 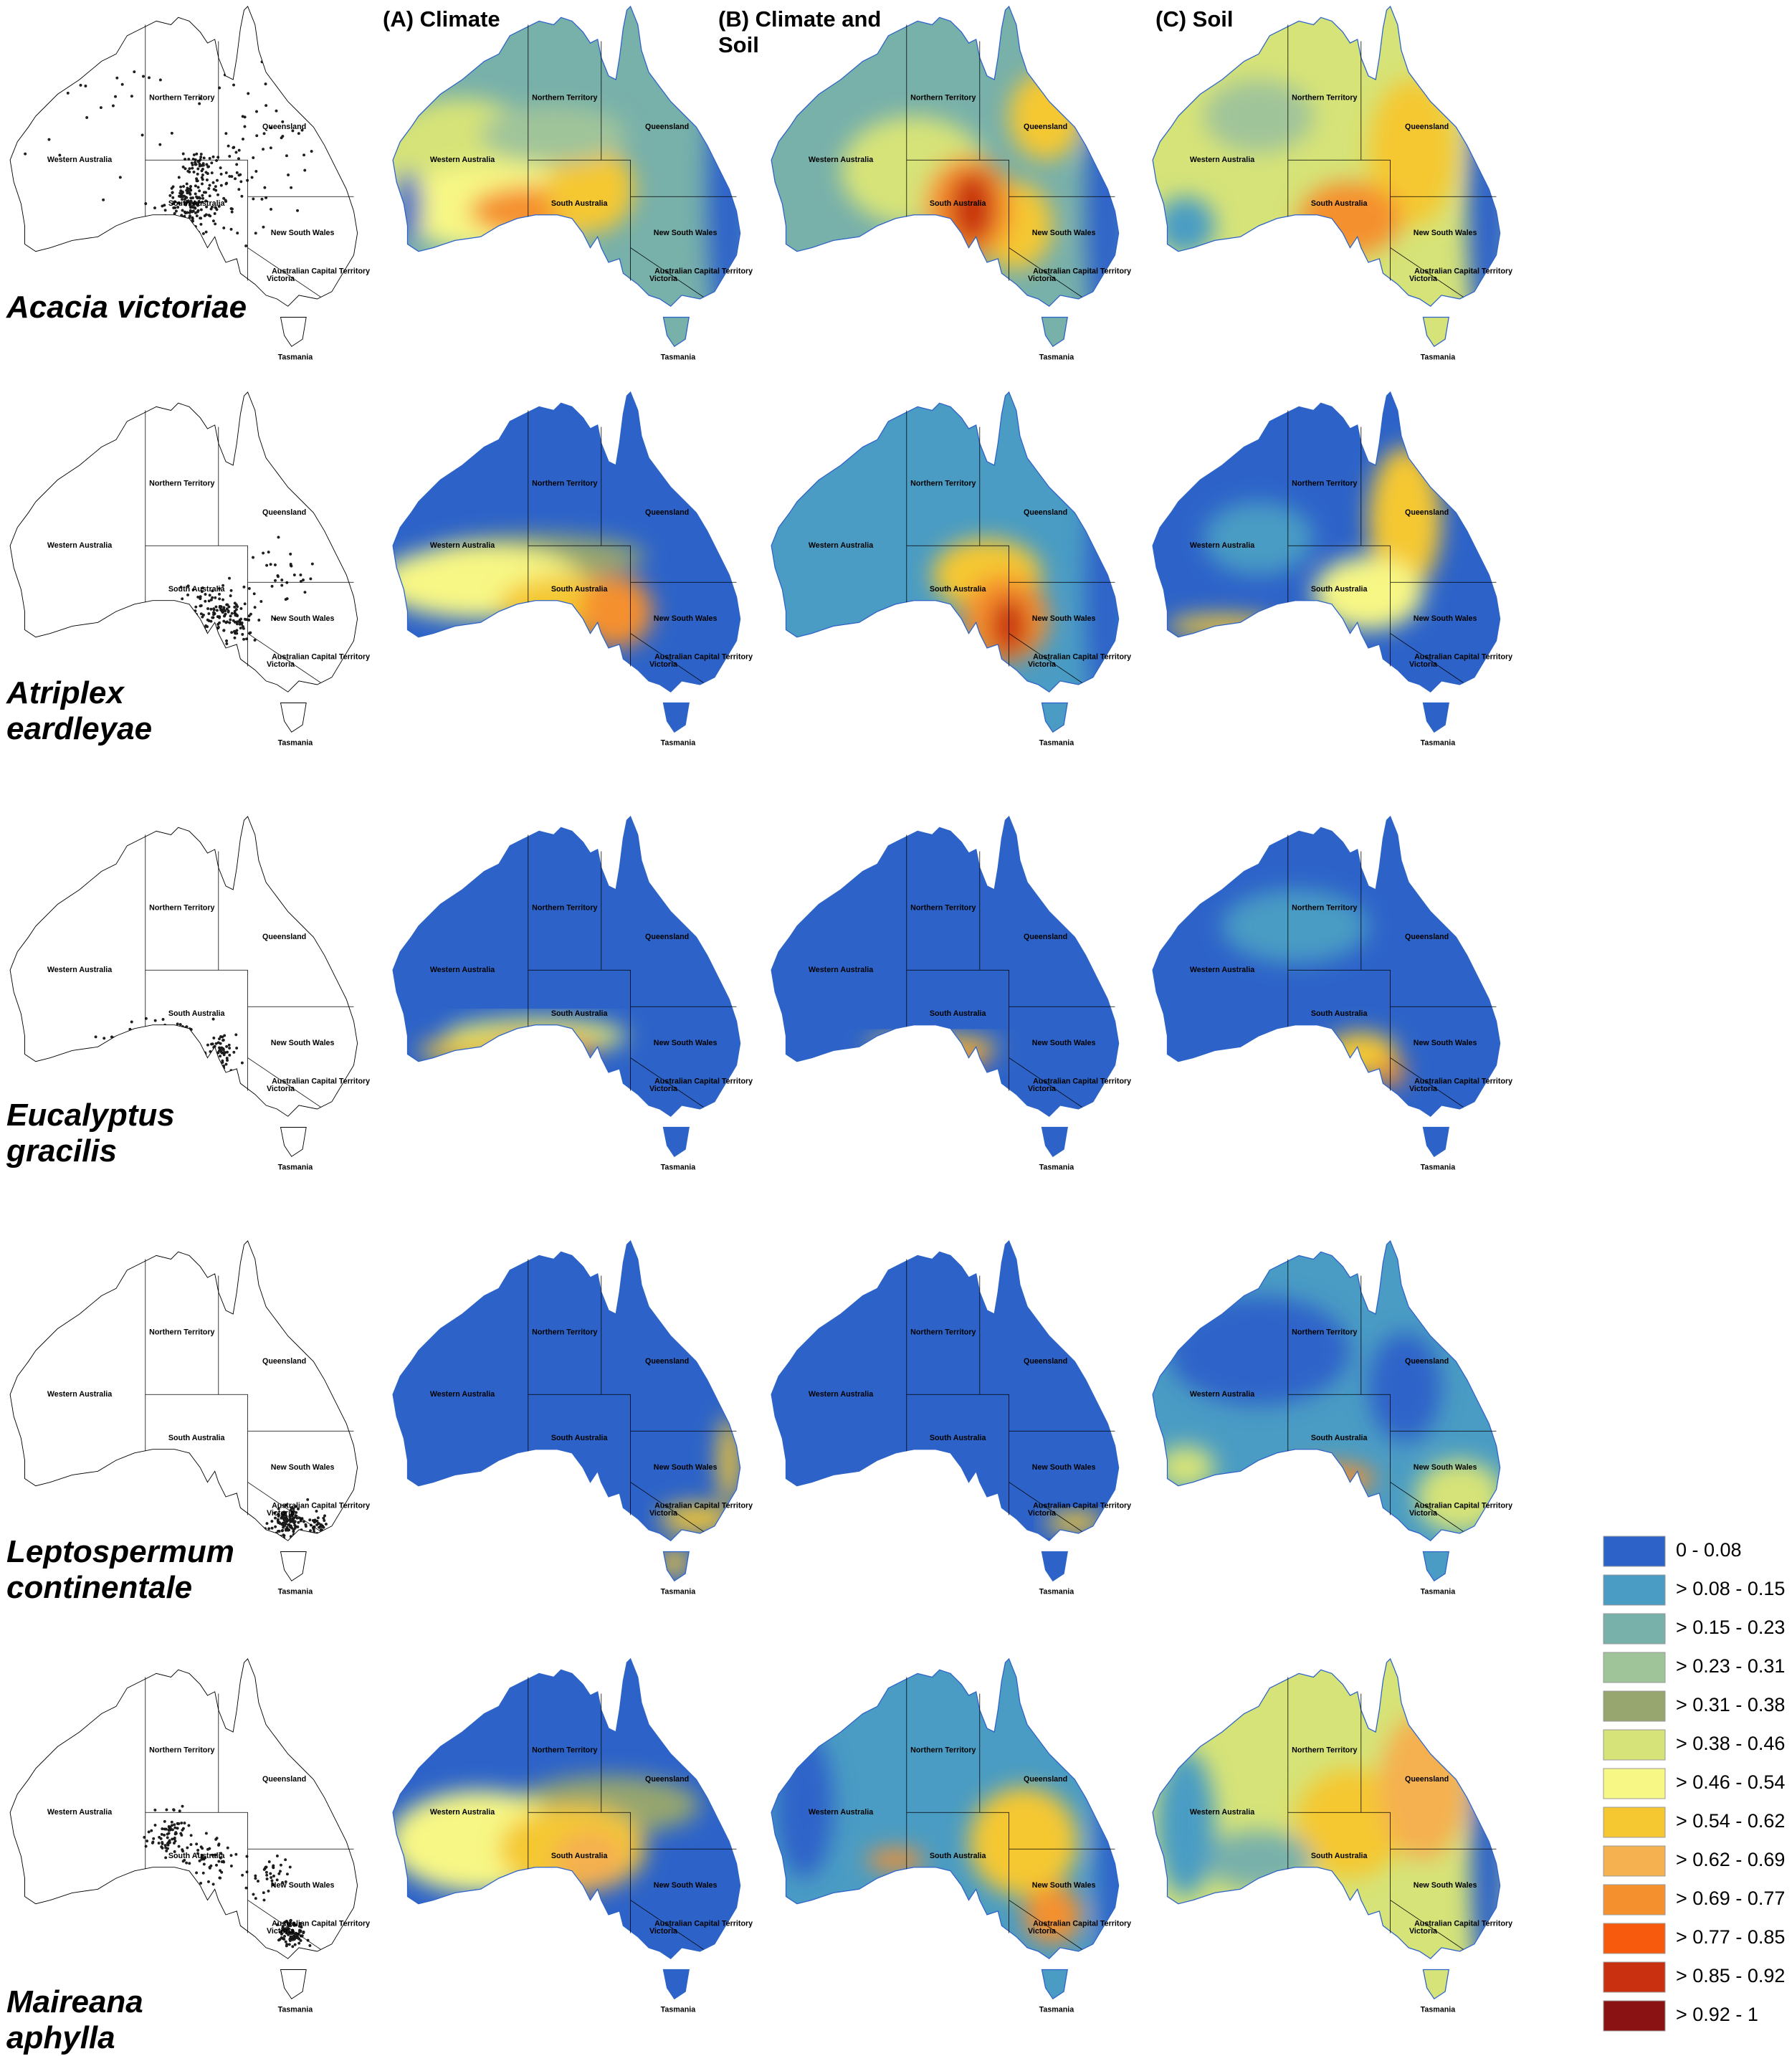 I want to click on state-label: South Australia, so click(x=1339, y=1013).